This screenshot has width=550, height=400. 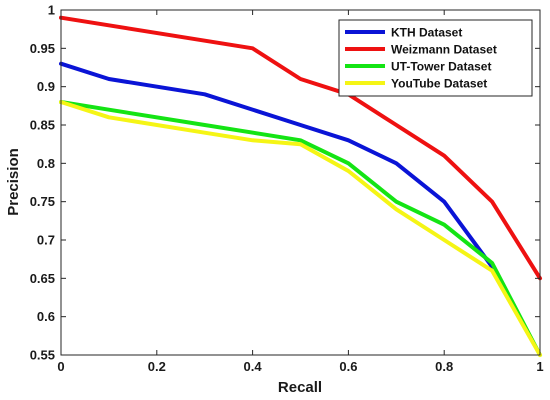 I want to click on legend-label-4: YouTube Dataset, so click(x=439, y=84).